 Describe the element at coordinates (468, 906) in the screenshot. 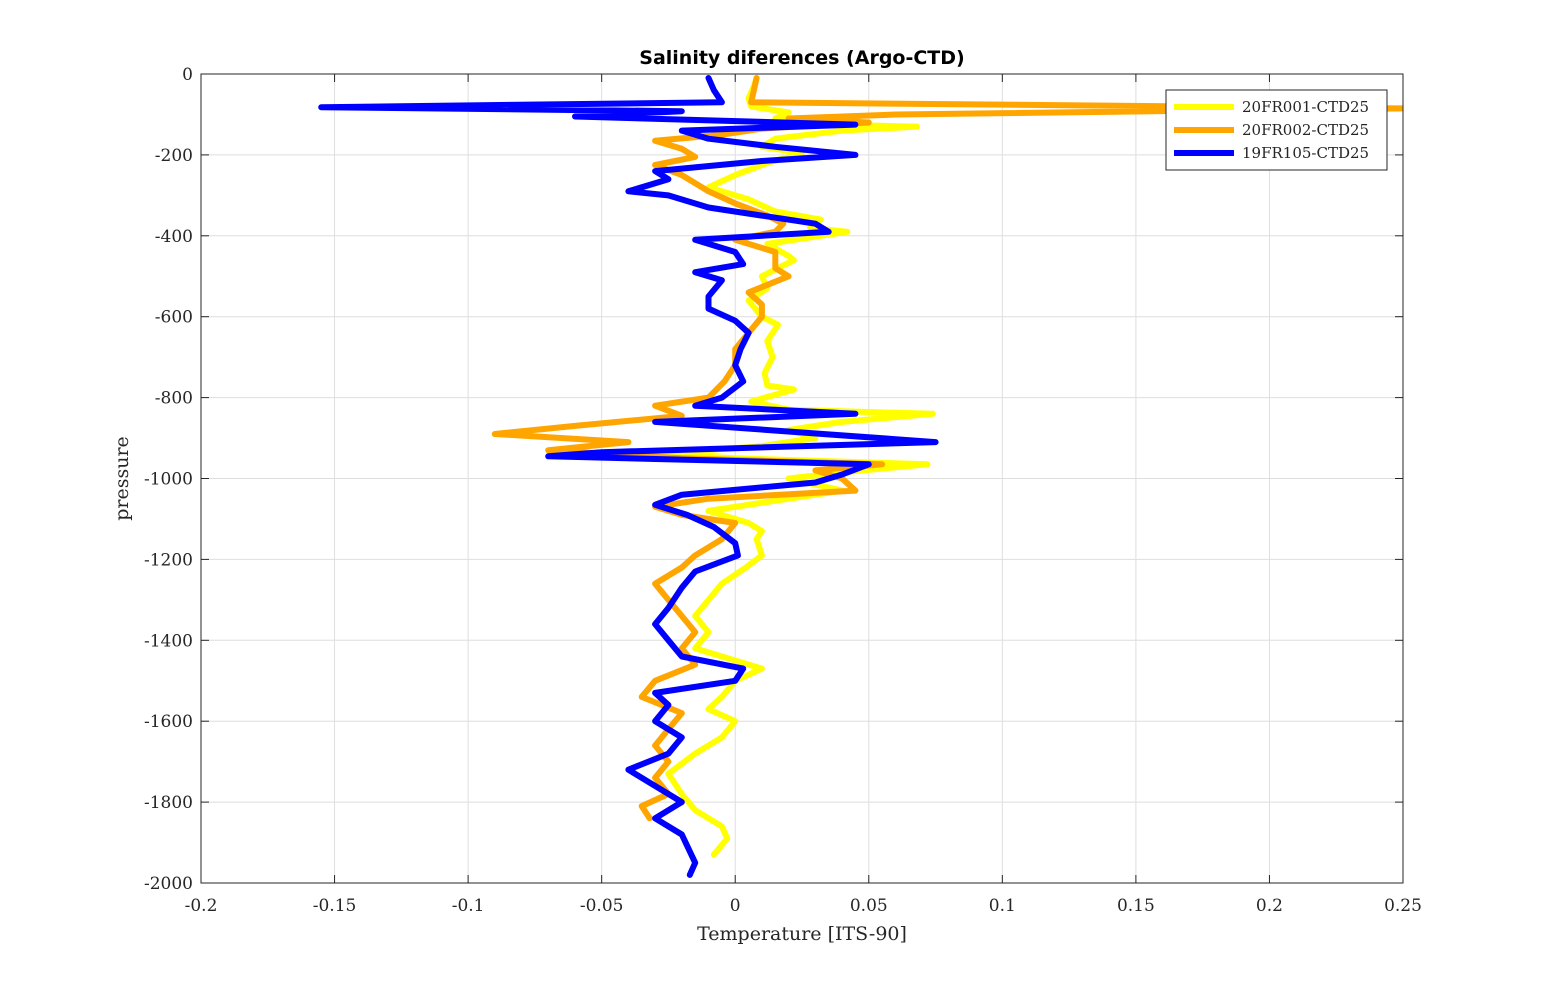

I see `x-tick-label: -0.1` at that location.